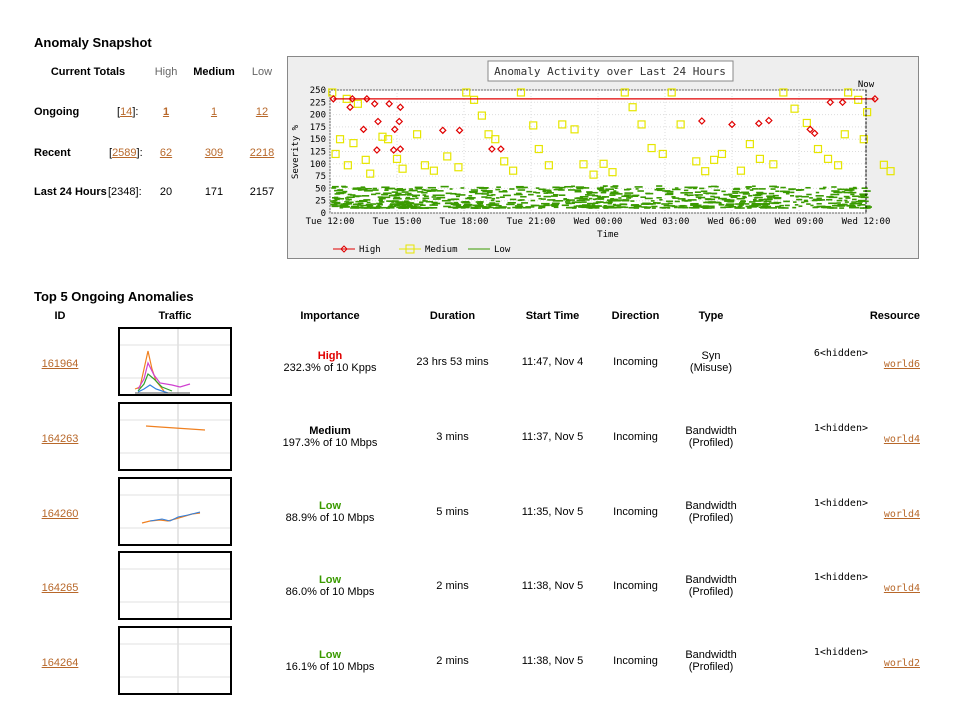  I want to click on type-name: Syn, so click(711, 356).